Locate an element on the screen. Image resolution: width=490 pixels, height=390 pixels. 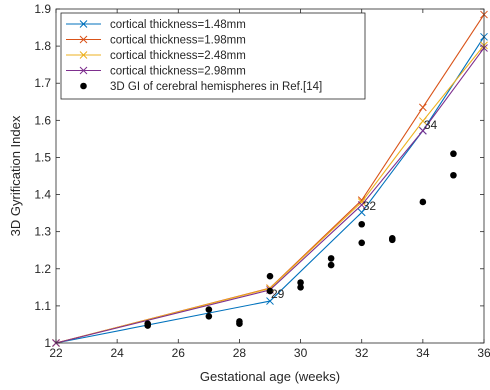
y-tick-label: 1.9 is located at coordinates (42, 9).